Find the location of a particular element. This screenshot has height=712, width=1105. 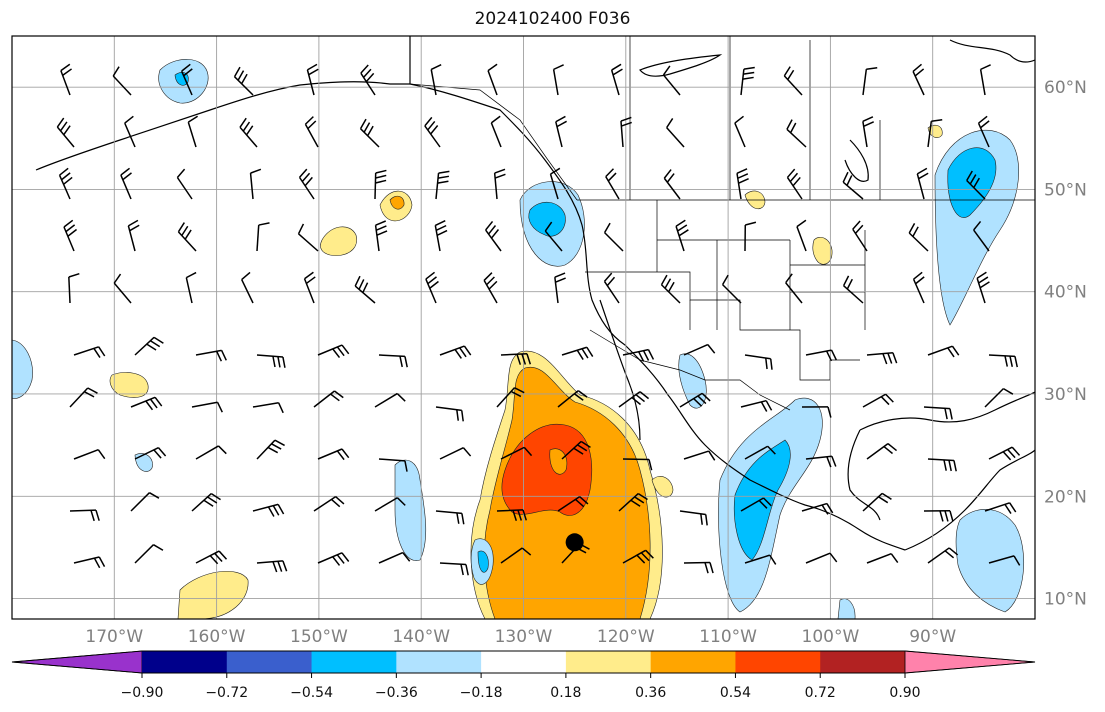

lat-tick-label: 30°N is located at coordinates (1065, 395).